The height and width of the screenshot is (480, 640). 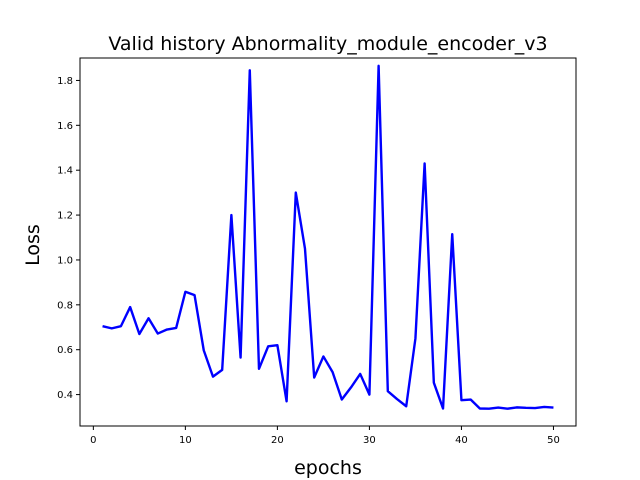 I want to click on y-tick-label: 1.6, so click(x=65, y=126).